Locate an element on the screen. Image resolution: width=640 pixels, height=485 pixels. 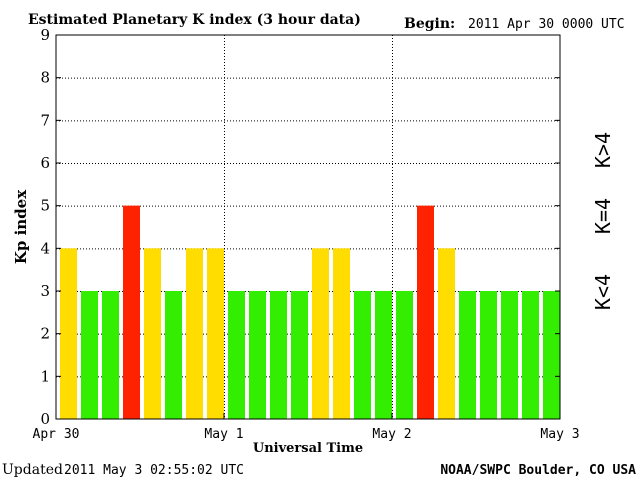
y-tick-label: 4 is located at coordinates (45, 248).